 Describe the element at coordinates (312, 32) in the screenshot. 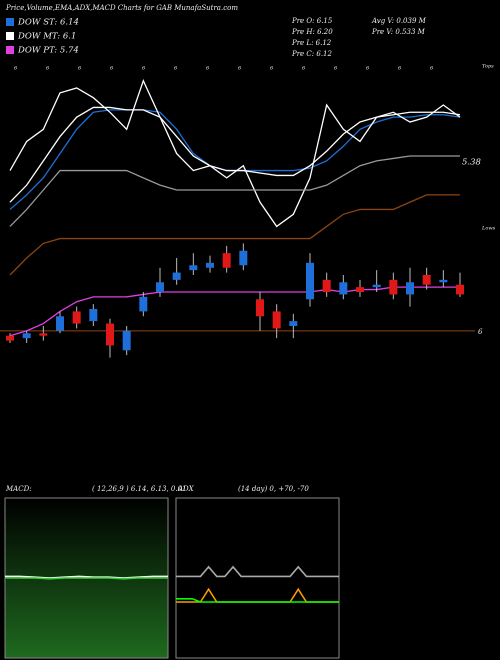

I see `info: Pre H: 6.20` at that location.